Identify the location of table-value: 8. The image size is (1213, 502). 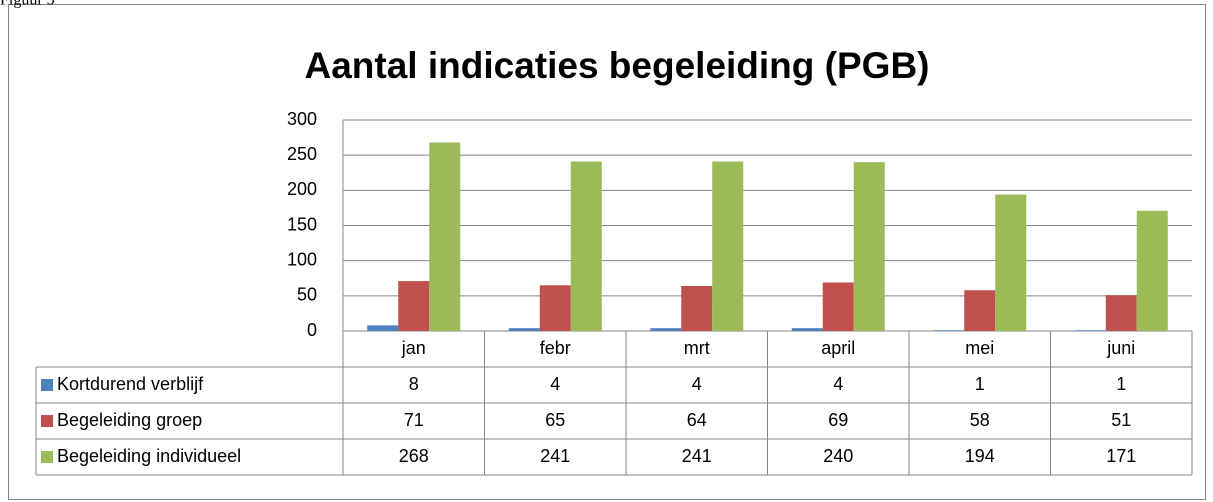
(414, 384).